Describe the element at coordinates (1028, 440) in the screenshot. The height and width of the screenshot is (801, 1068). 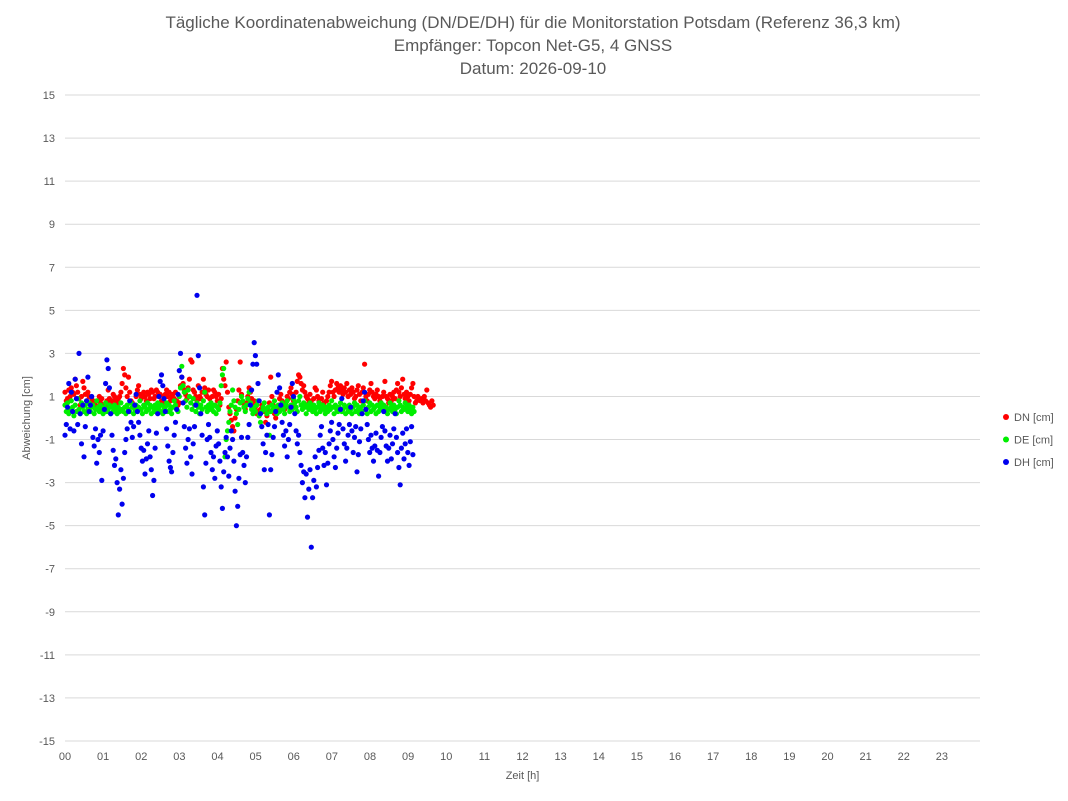
I see `legend: DN [cm] DE [cm] DH [cm]` at that location.